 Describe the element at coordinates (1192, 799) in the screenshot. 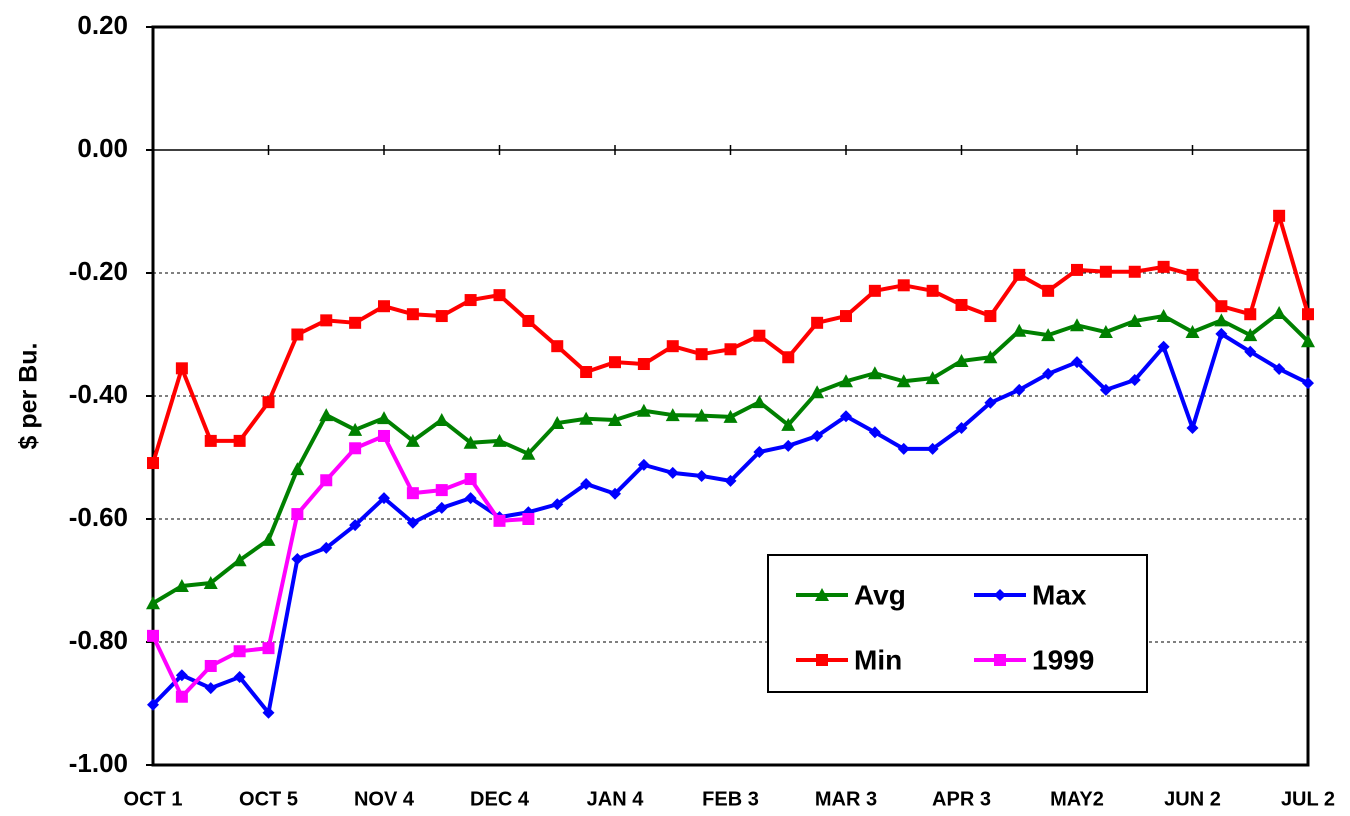

I see `x-tick-label: JUN 2` at that location.